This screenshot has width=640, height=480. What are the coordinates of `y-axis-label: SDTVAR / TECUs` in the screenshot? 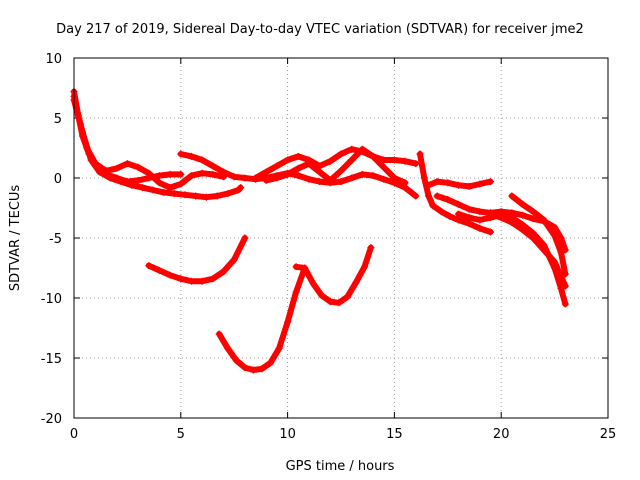 It's located at (15, 238).